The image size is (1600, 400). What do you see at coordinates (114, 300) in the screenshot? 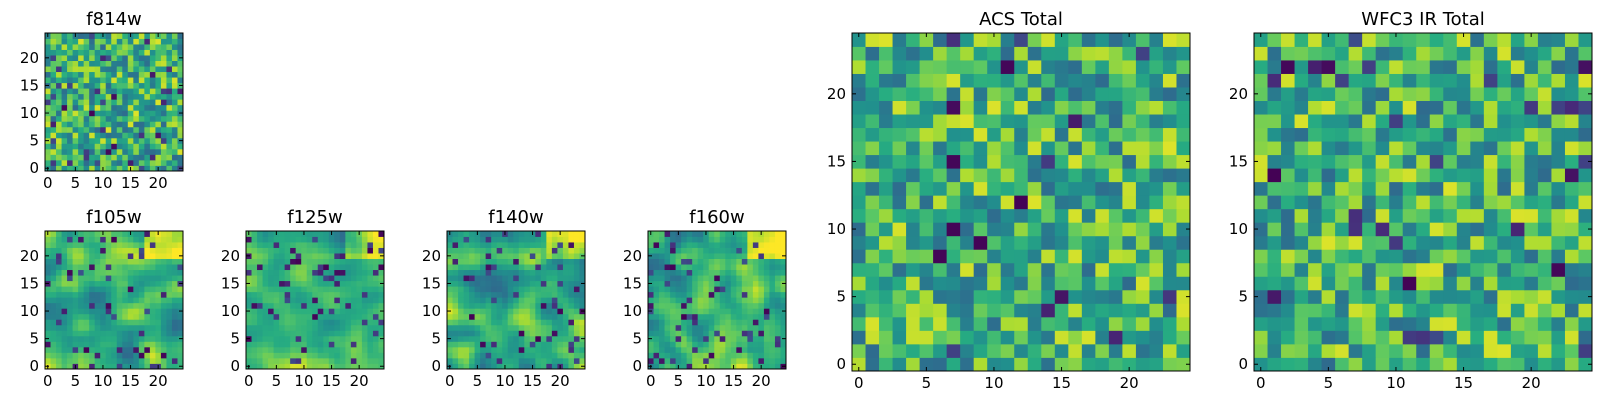
I see `axes-frame` at bounding box center [114, 300].